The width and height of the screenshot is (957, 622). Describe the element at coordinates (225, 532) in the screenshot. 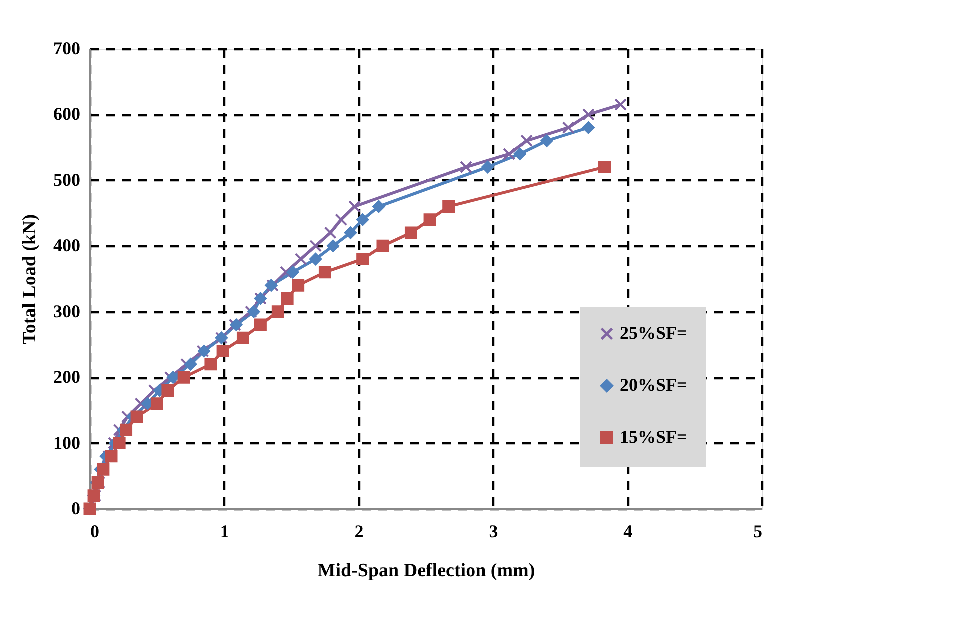

I see `x-tick-label: 1` at that location.